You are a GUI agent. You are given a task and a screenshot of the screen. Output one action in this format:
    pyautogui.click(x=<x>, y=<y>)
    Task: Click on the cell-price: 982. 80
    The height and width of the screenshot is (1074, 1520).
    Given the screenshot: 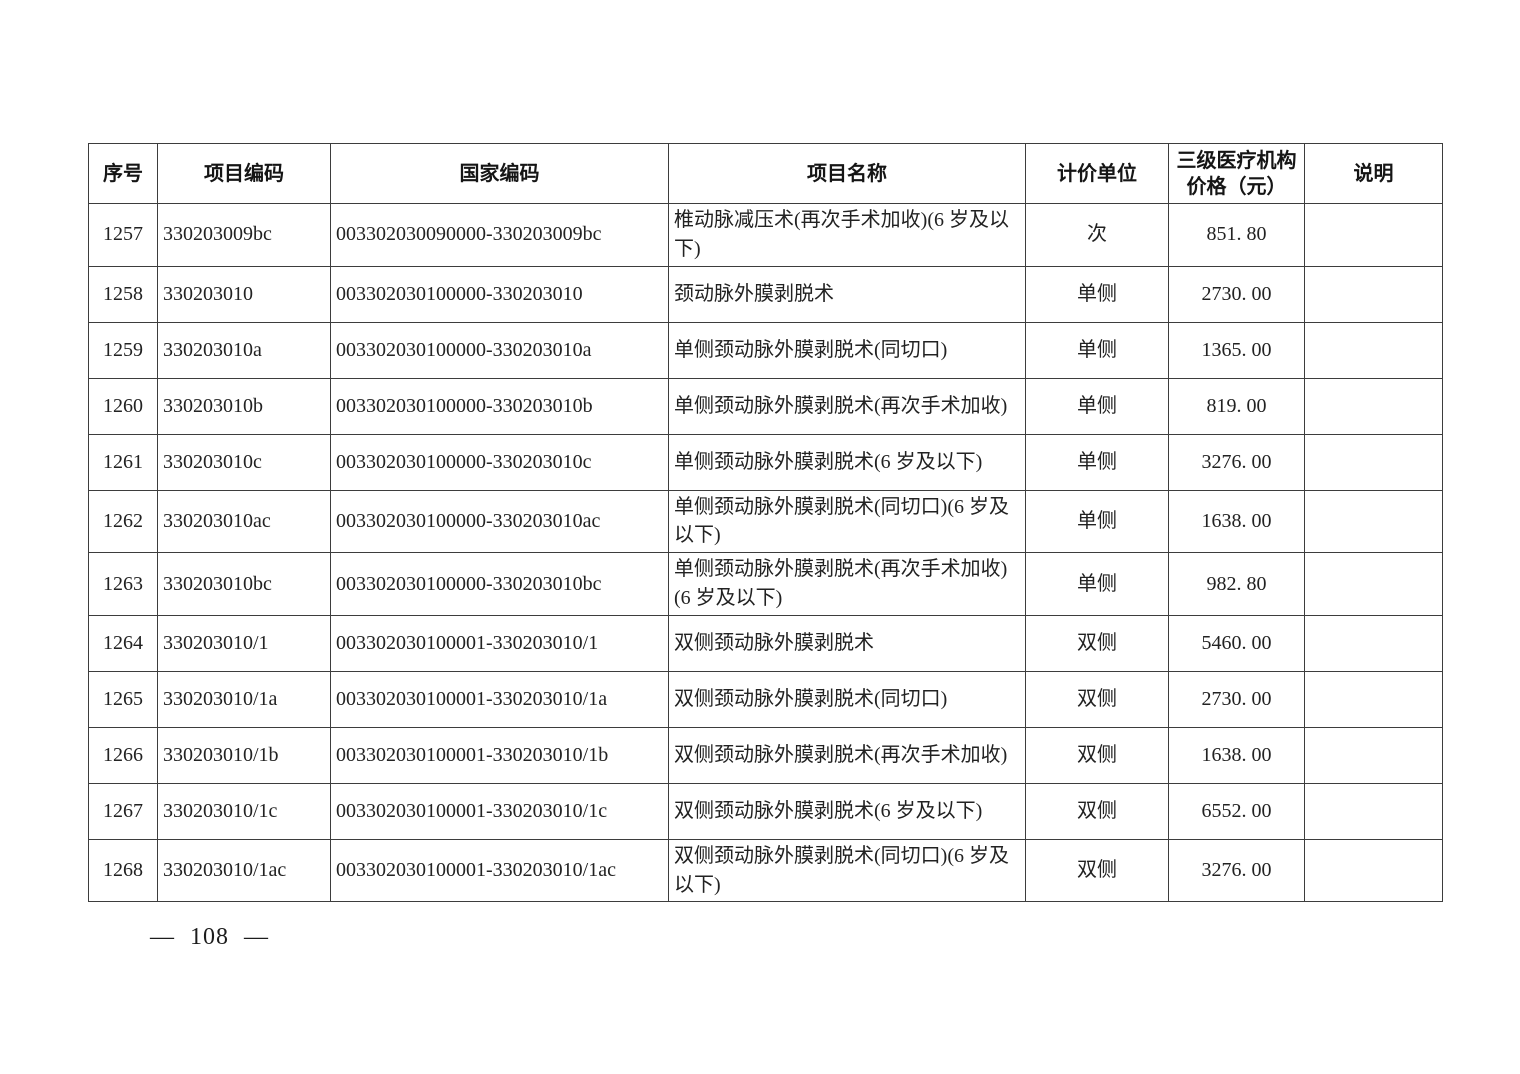 What is the action you would take?
    pyautogui.click(x=1236, y=584)
    